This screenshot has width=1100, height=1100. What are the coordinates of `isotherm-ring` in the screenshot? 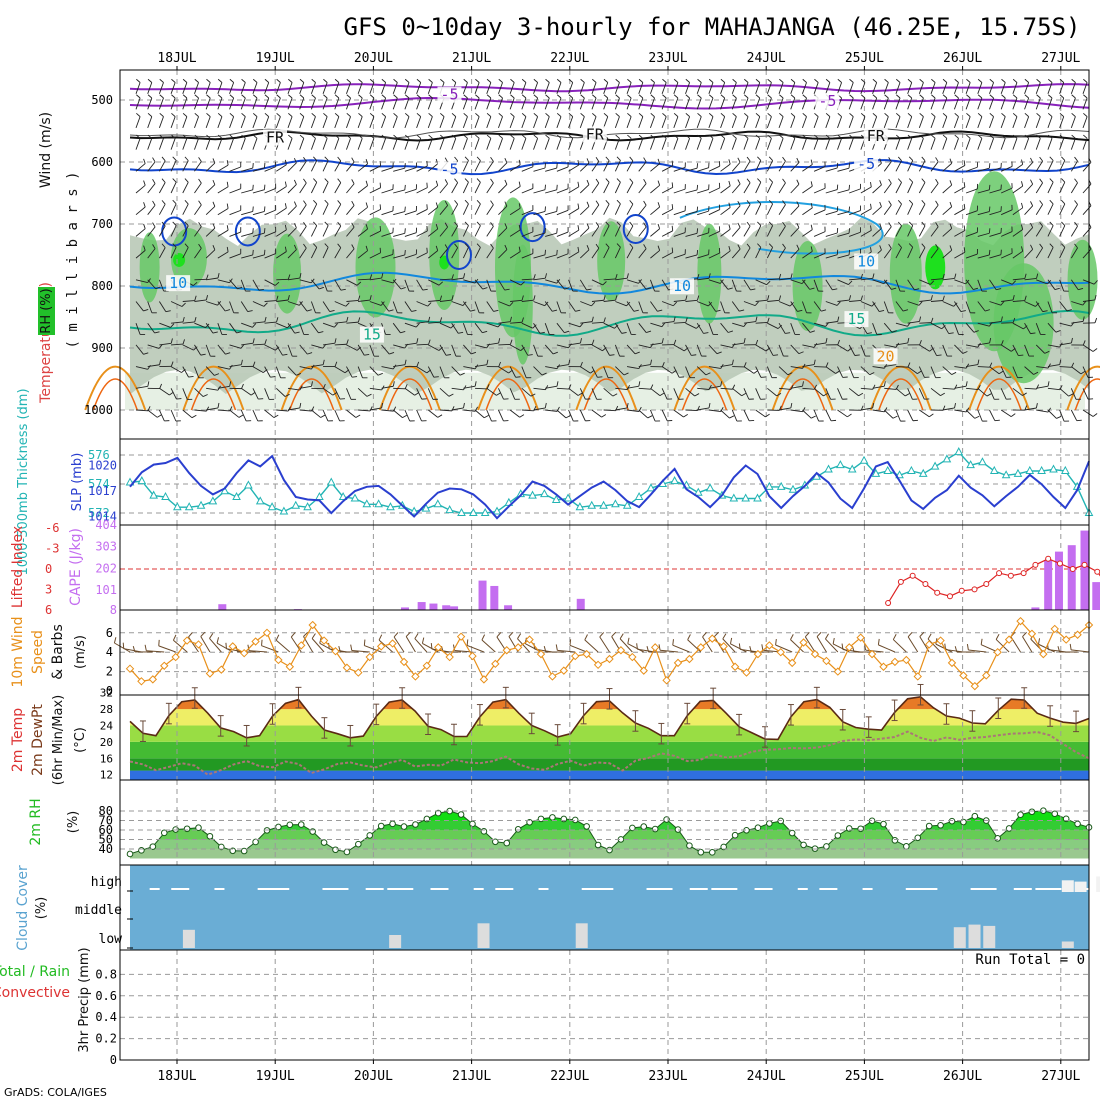 It's located at (247, 231).